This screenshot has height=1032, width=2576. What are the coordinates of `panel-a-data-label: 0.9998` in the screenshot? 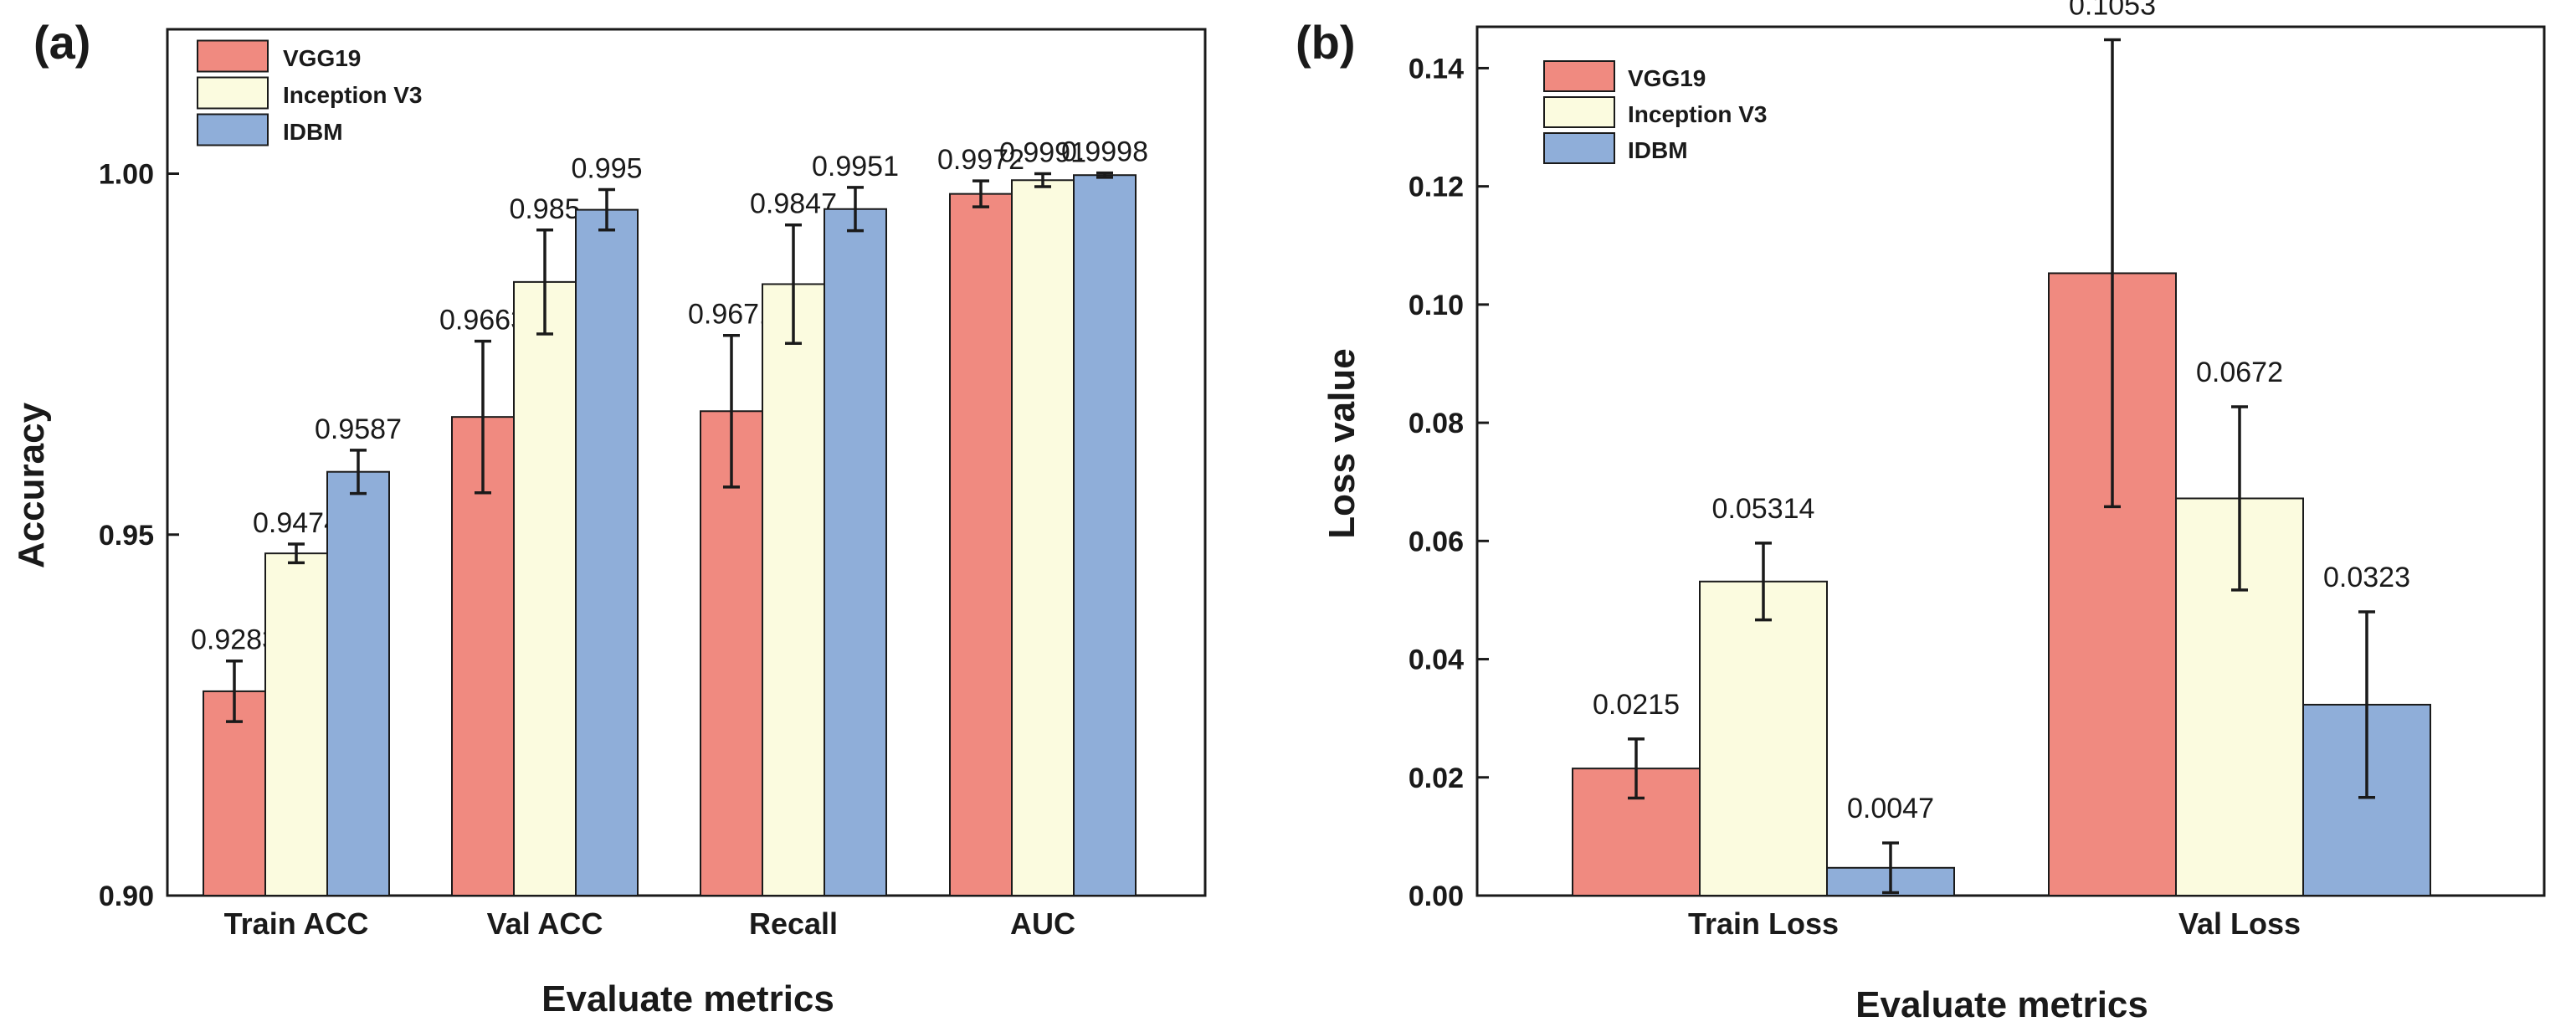 It's located at (1104, 152).